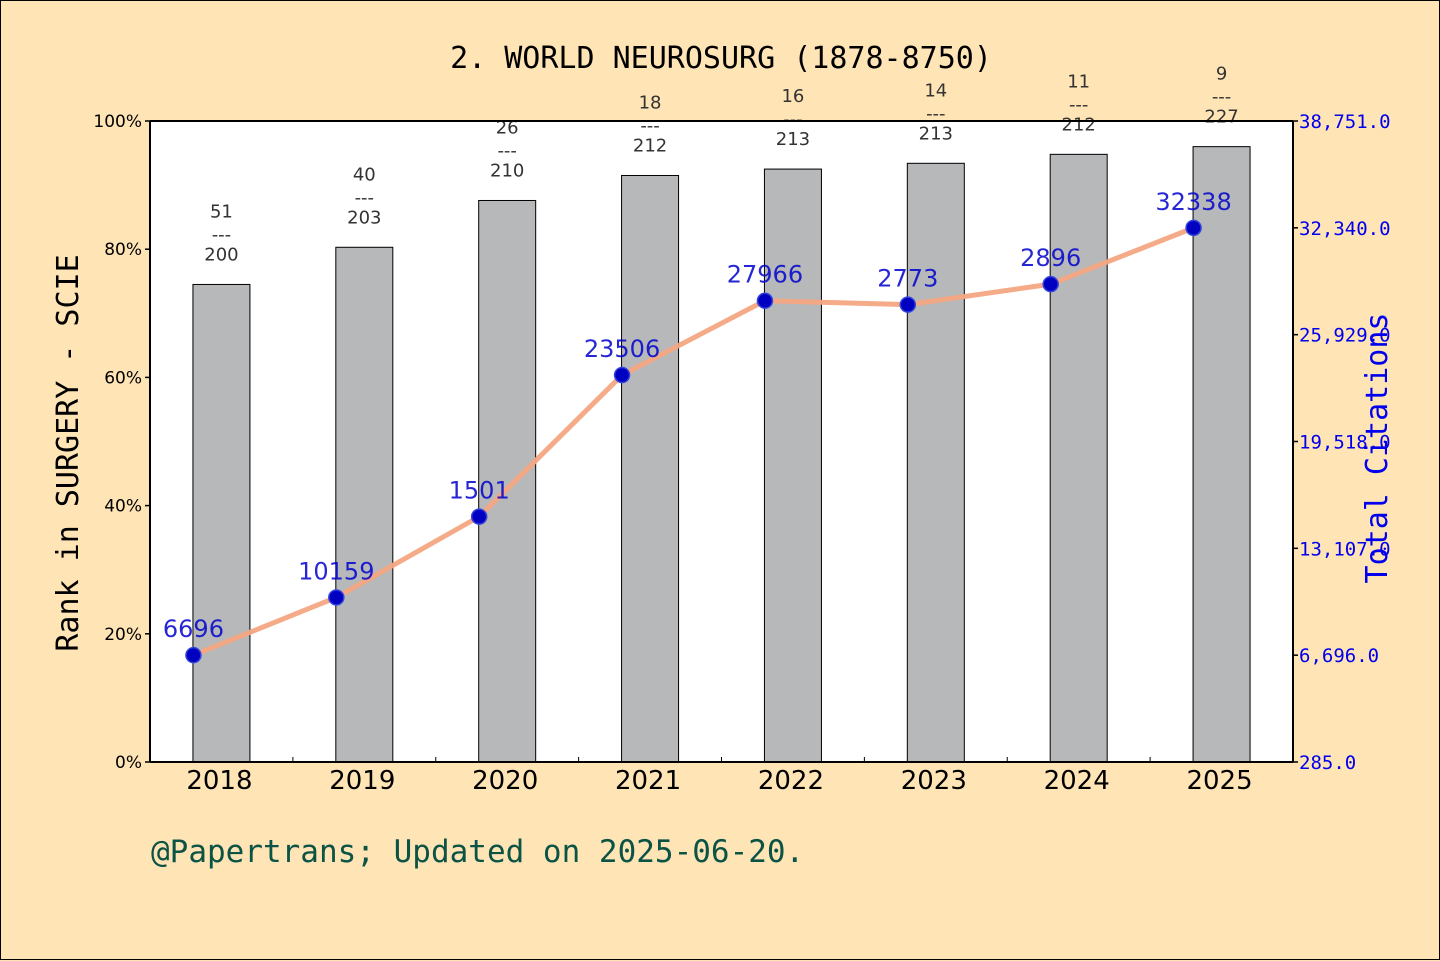  What do you see at coordinates (1345, 443) in the screenshot?
I see `y2-tick-label: 19,518.0` at bounding box center [1345, 443].